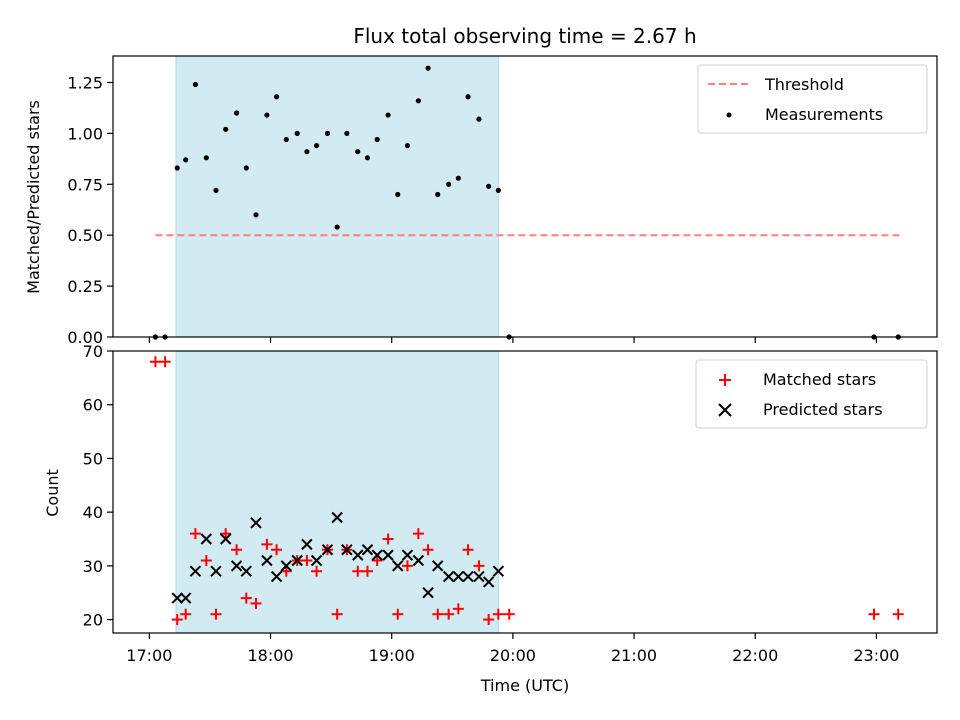 The width and height of the screenshot is (960, 720). I want to click on top-legend-box, so click(812, 99).